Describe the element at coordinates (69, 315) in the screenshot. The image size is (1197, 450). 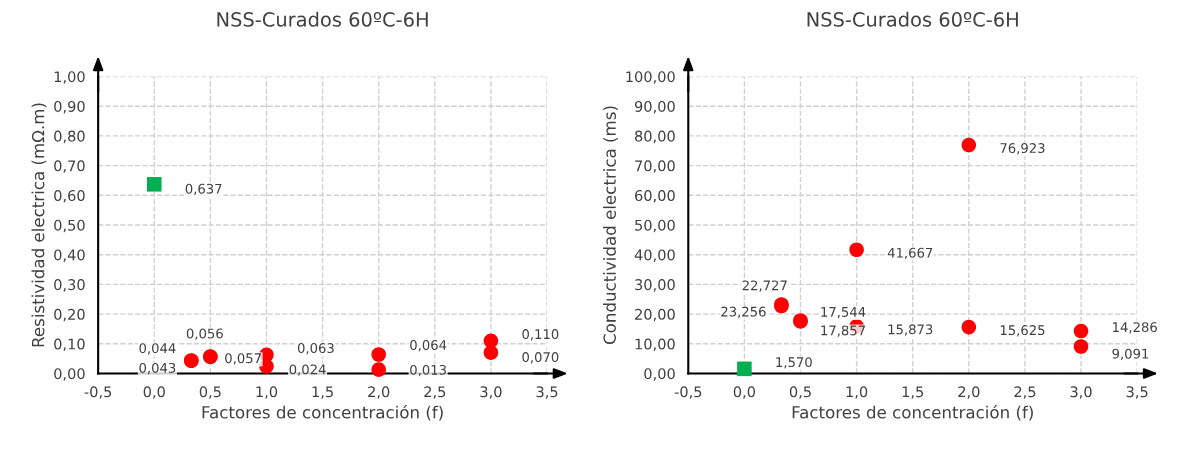
I see `y-tick-label: 0,20` at that location.